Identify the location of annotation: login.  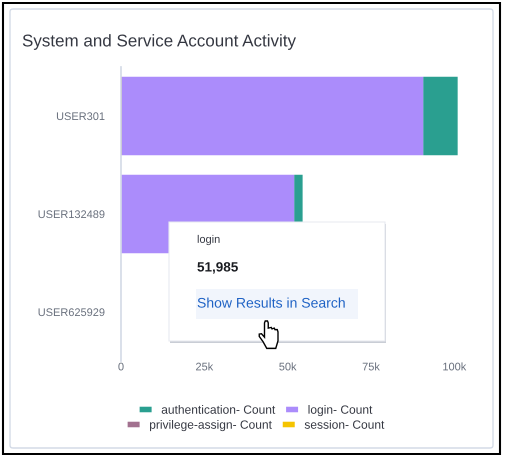
(209, 240).